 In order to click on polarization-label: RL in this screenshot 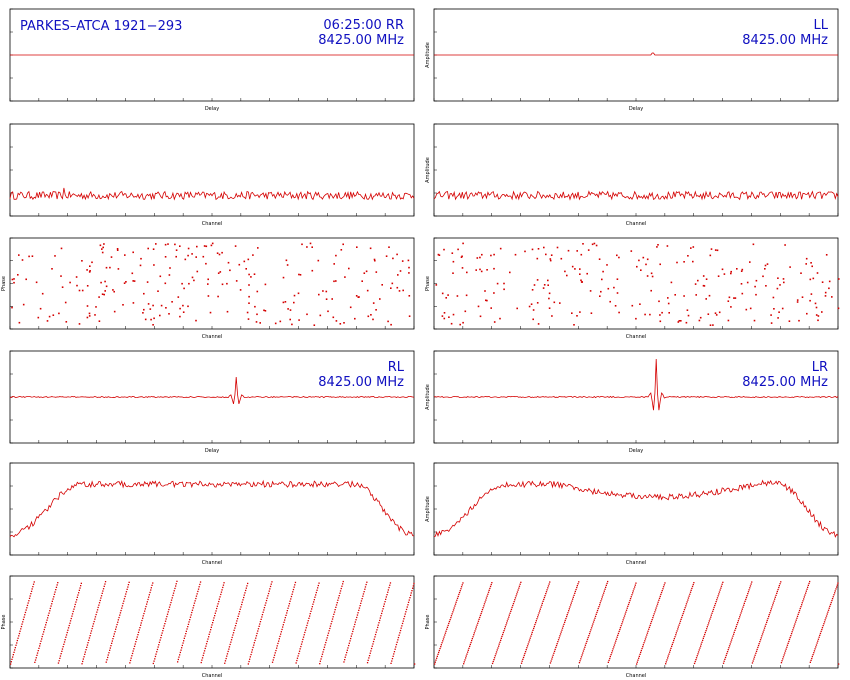, I will do `click(396, 367)`.